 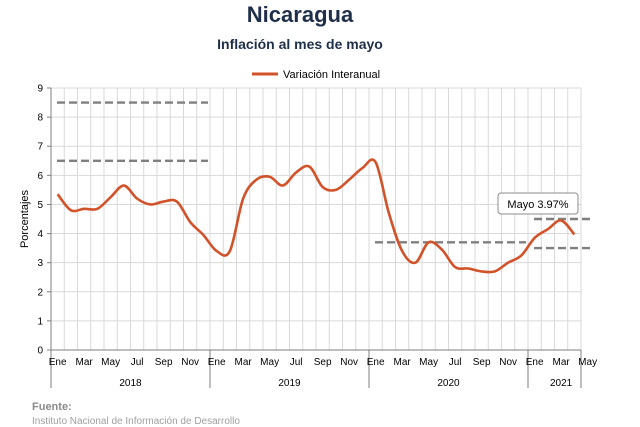 I want to click on y-tick-label: 2, so click(x=40, y=292).